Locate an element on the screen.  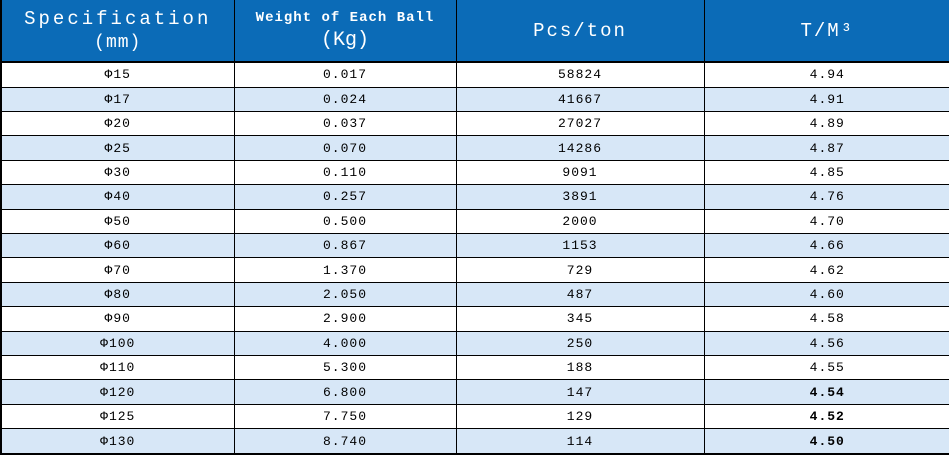
tm3-cell: 4.91 is located at coordinates (826, 99).